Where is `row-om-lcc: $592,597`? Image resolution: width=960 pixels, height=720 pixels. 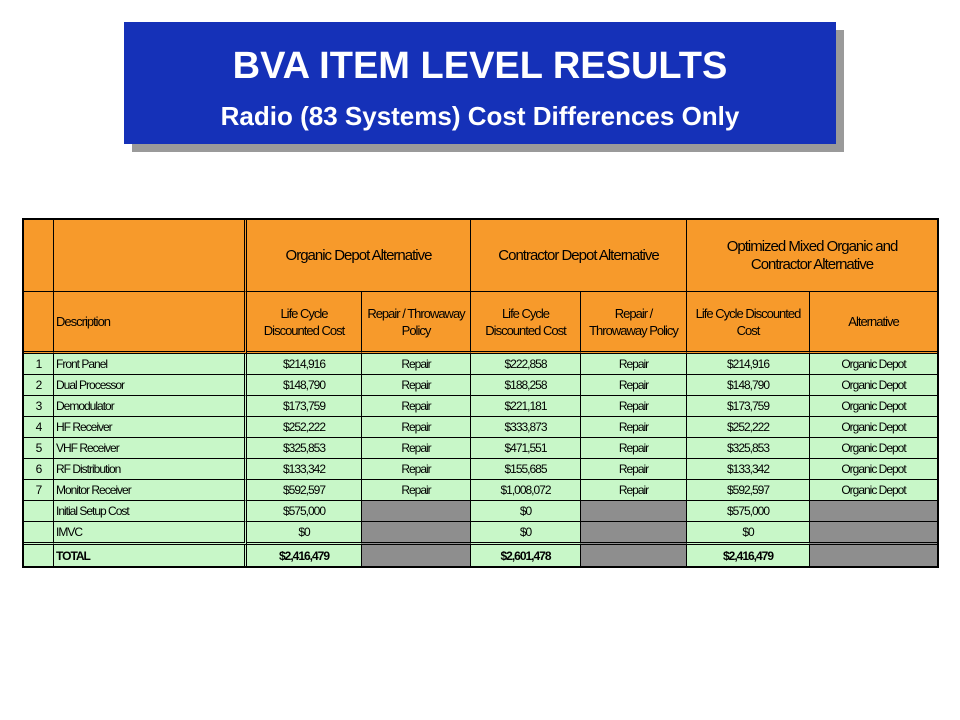 row-om-lcc: $592,597 is located at coordinates (748, 490).